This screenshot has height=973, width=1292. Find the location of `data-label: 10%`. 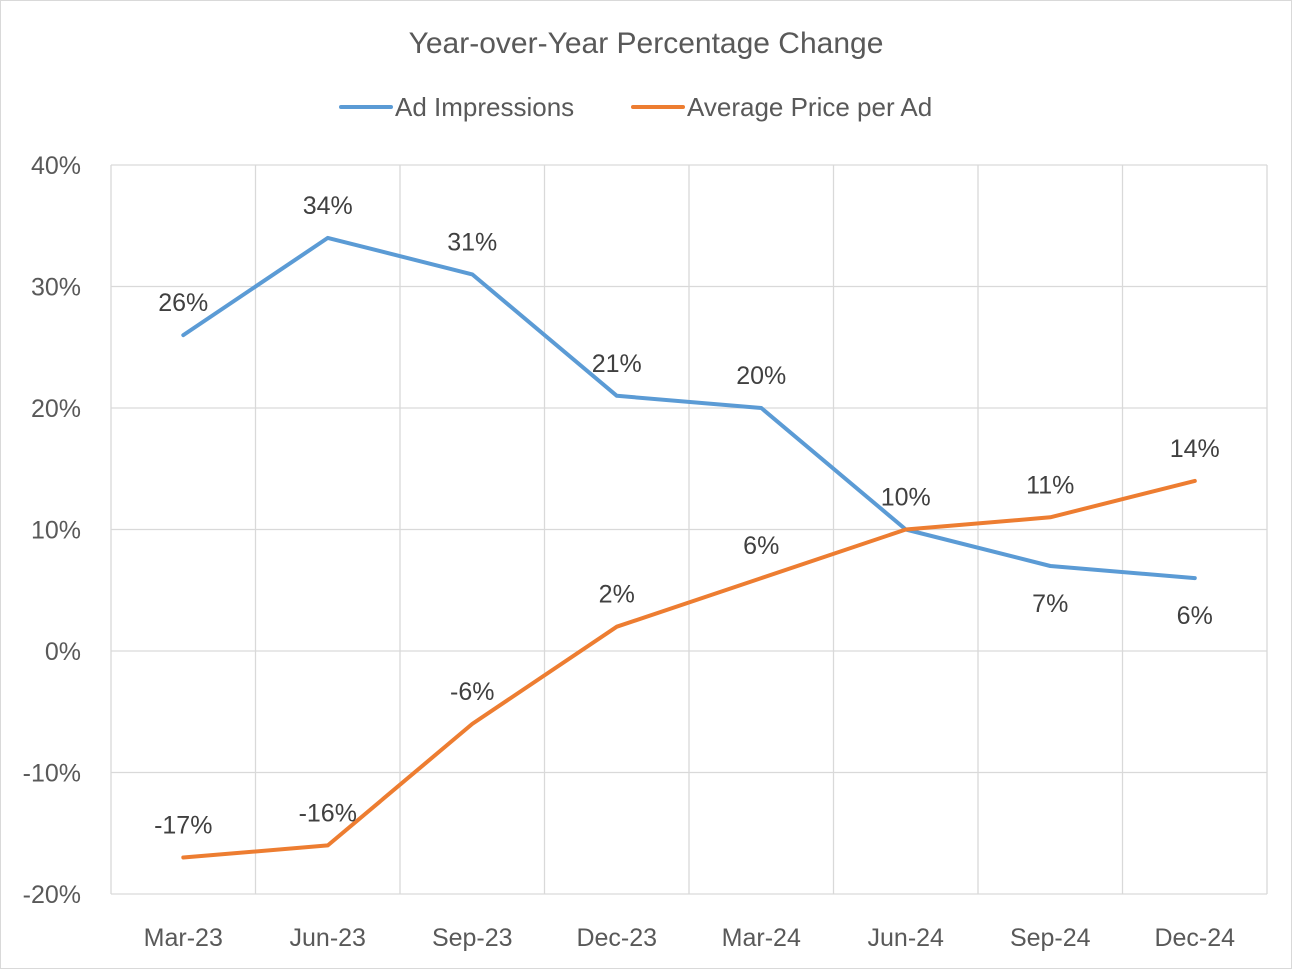

data-label: 10% is located at coordinates (906, 498).